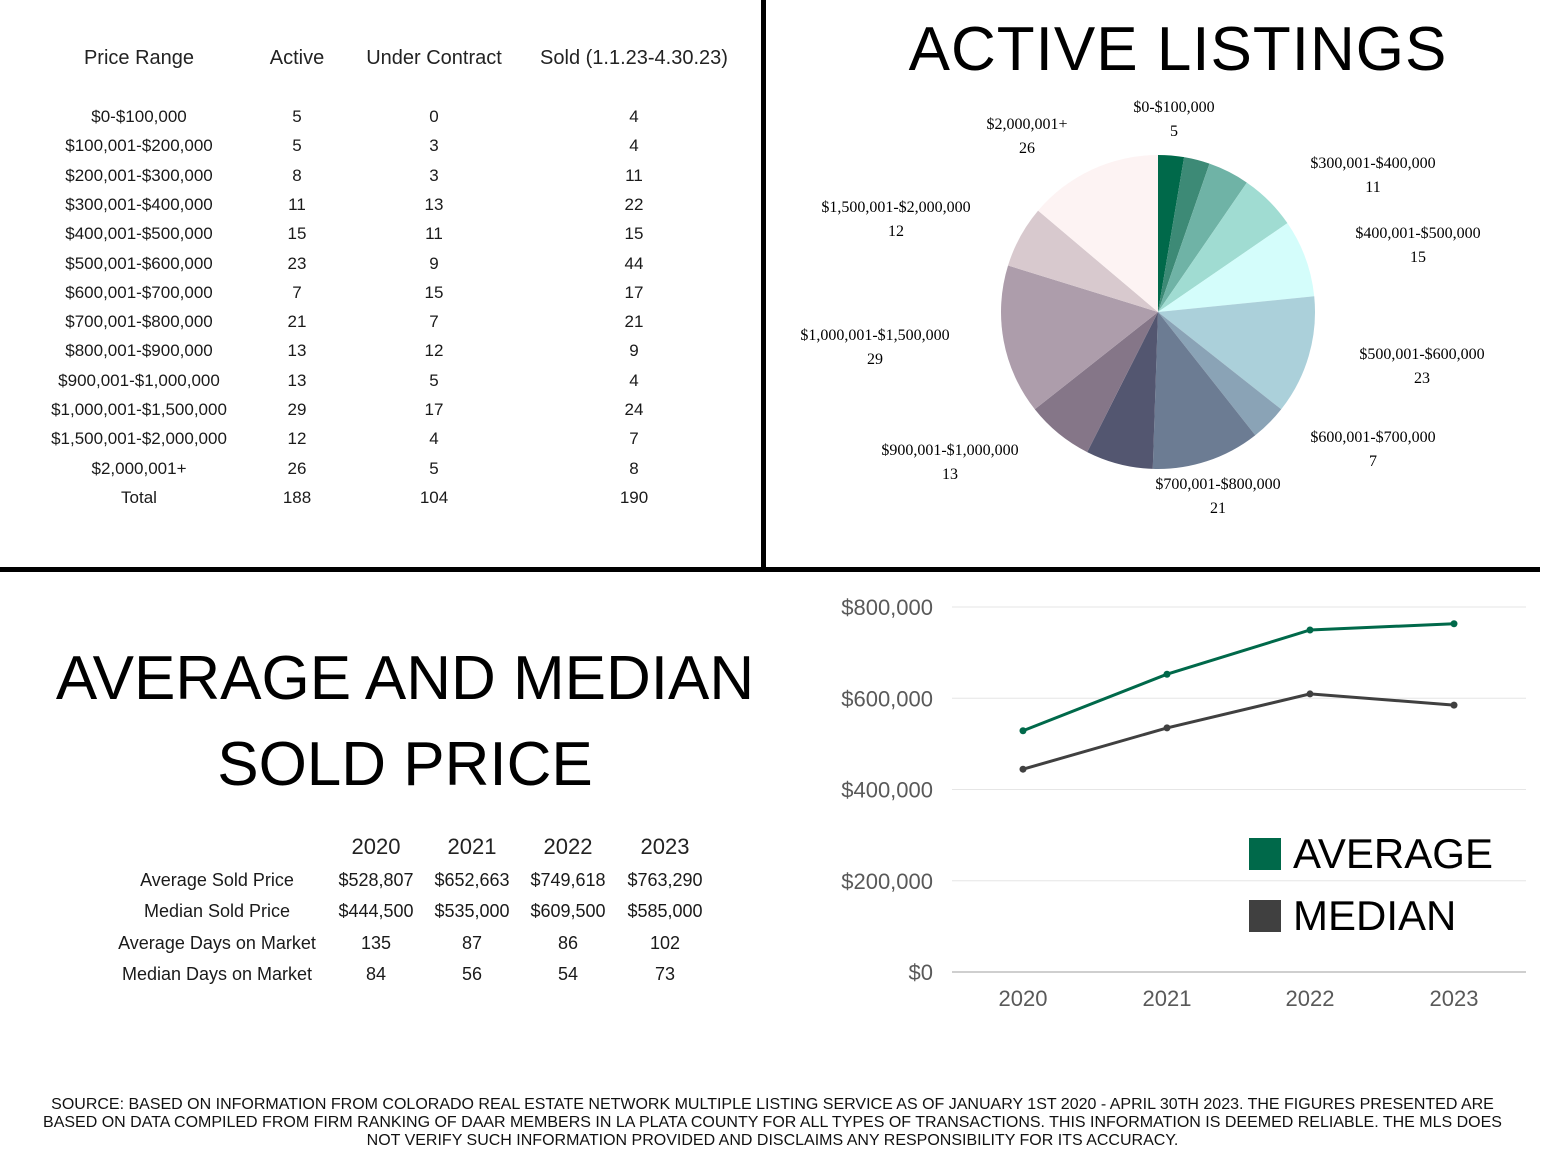 This screenshot has width=1545, height=1160. I want to click on stats-title-line1: AVERAGE AND MEDIAN, so click(405, 678).